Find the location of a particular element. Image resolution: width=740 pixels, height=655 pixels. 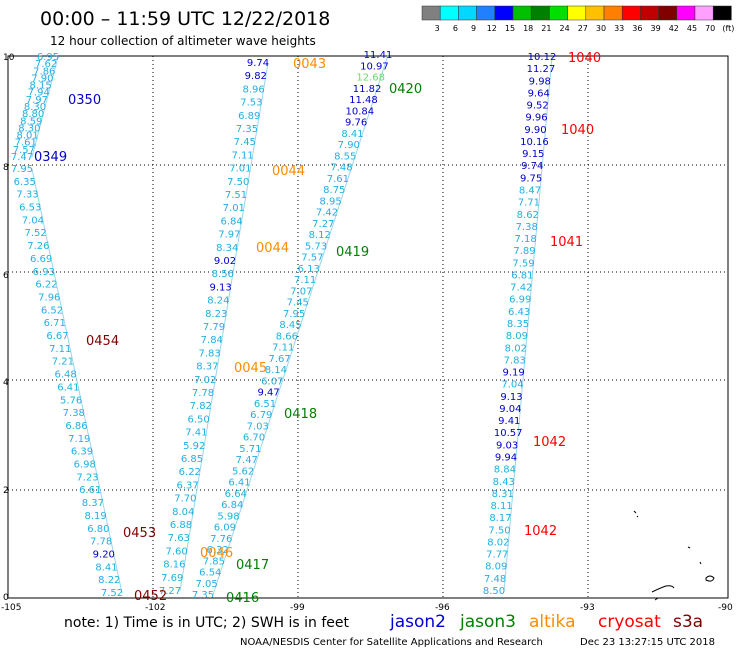

wave-height-value: 7.50 is located at coordinates (499, 530).